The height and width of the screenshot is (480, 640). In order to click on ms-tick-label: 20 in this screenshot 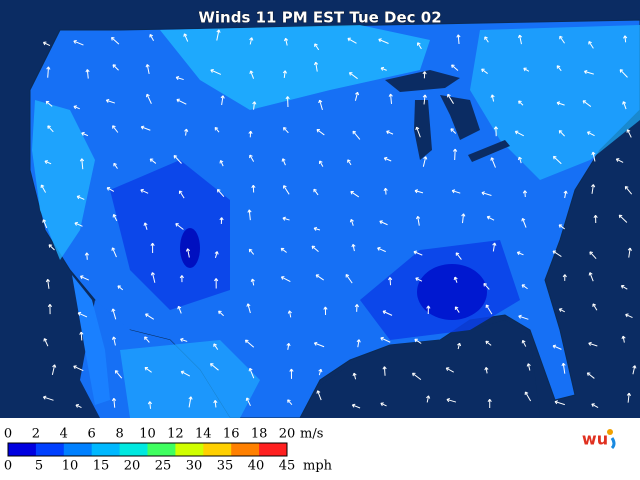, I will do `click(287, 434)`.